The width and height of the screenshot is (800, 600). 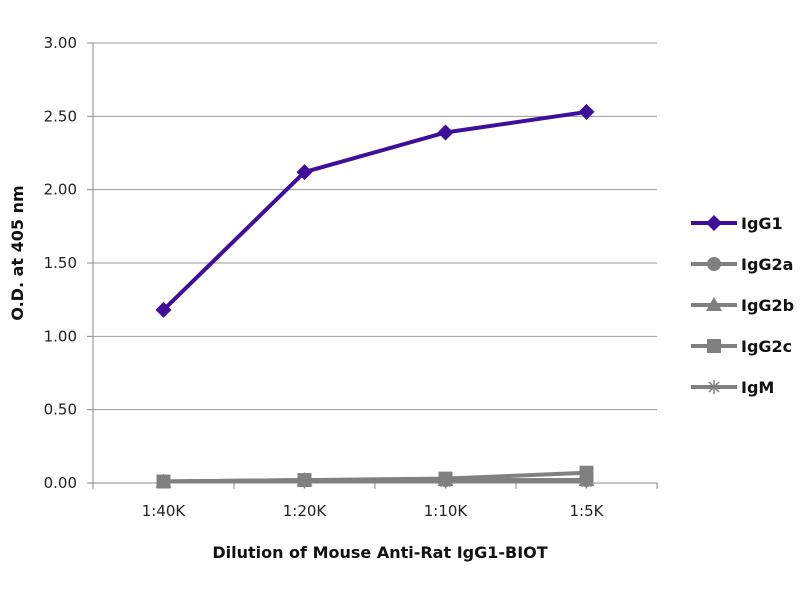 What do you see at coordinates (60, 190) in the screenshot?
I see `y-tick-label: 2.00` at bounding box center [60, 190].